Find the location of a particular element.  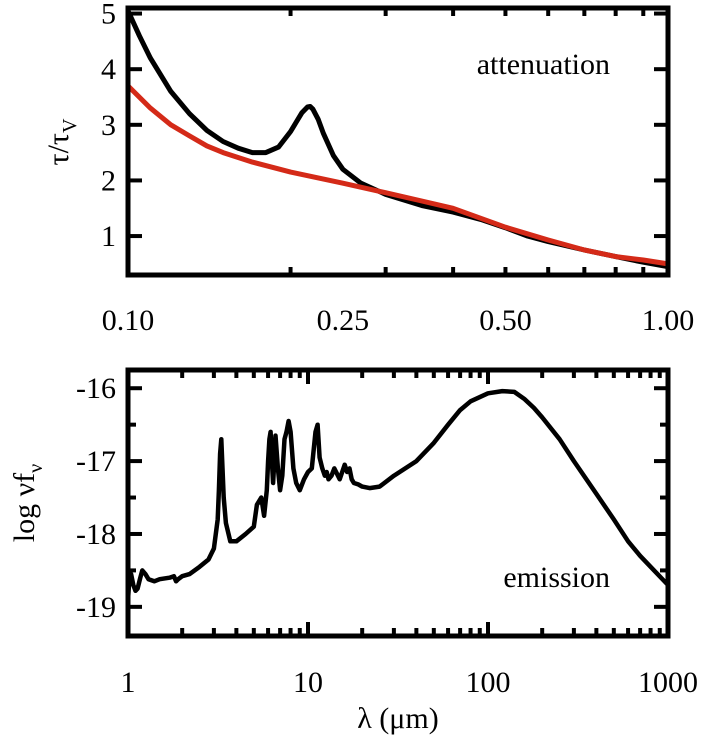

emission-x-tick-label: 1000 is located at coordinates (668, 682).